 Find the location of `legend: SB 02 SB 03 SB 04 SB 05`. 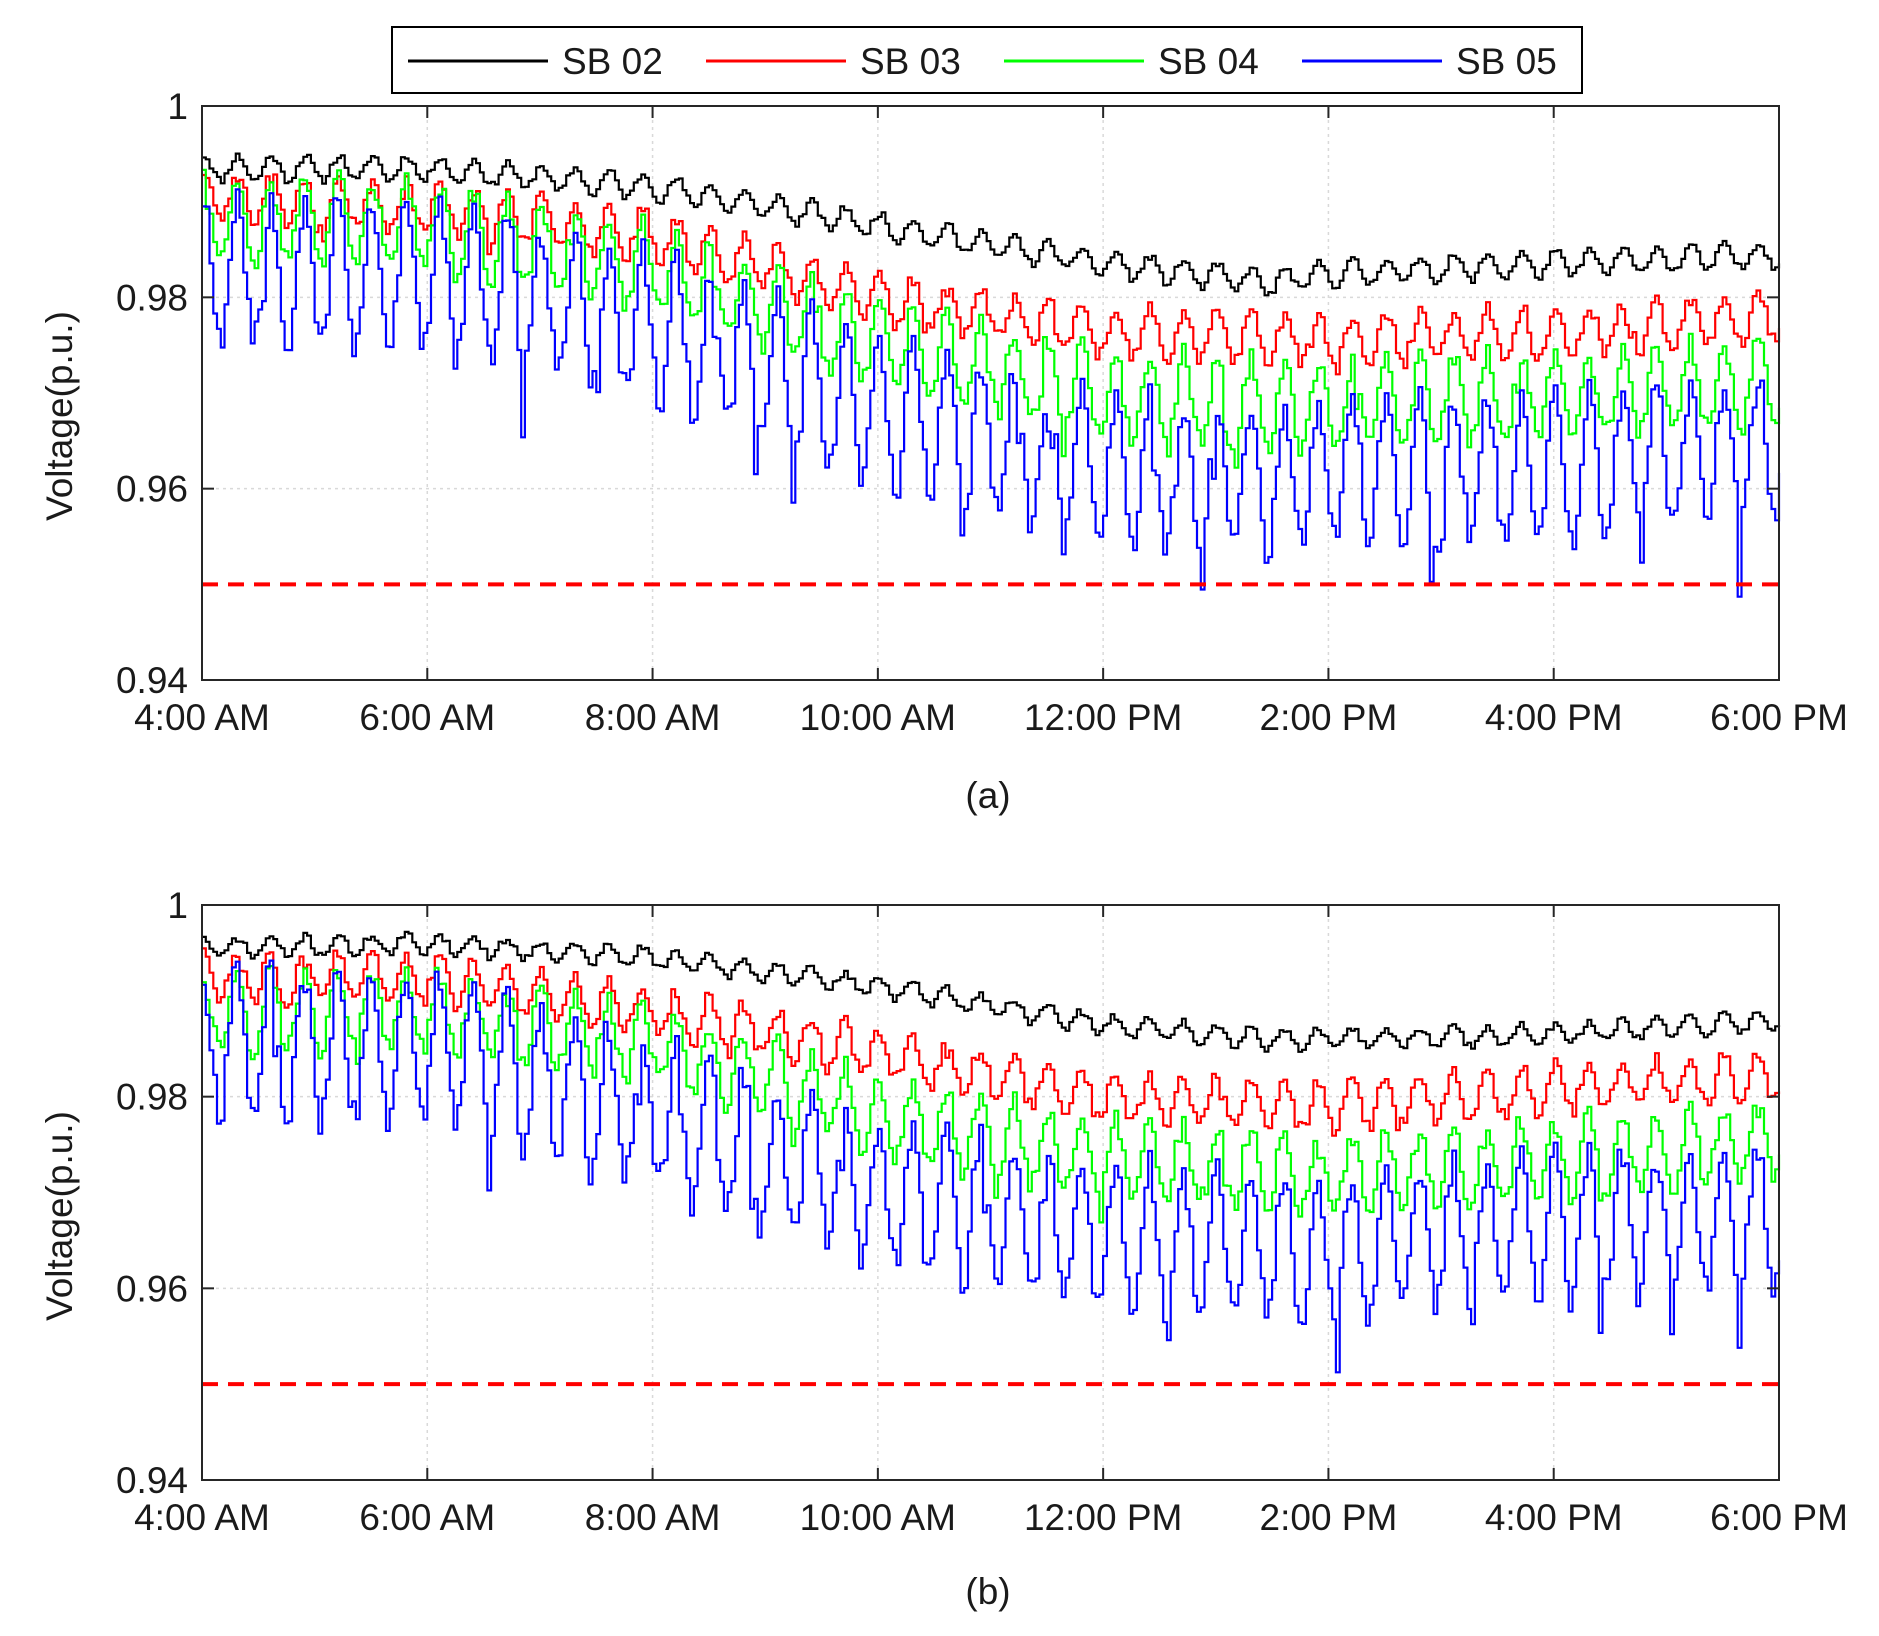

legend: SB 02 SB 03 SB 04 SB 05 is located at coordinates (987, 60).